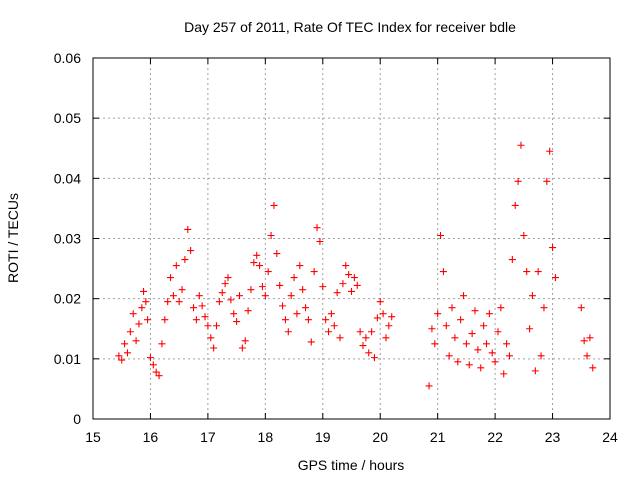  Describe the element at coordinates (67, 118) in the screenshot. I see `y-tick-label: 0.05` at that location.